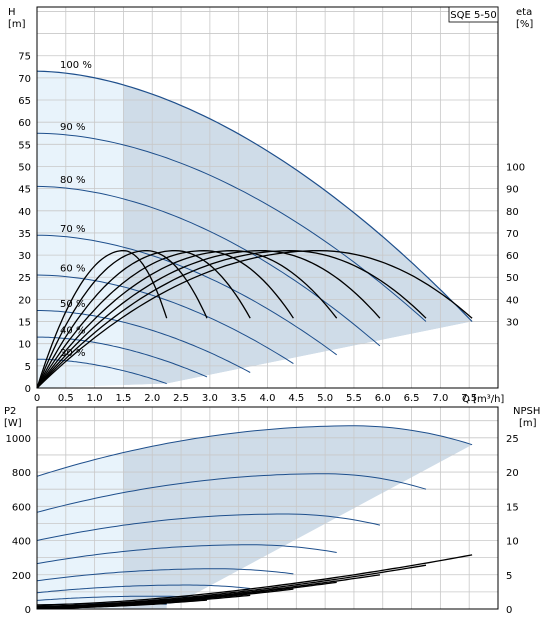 The width and height of the screenshot is (547, 626). Describe the element at coordinates (24, 300) in the screenshot. I see `y-tick-label: 20` at that location.